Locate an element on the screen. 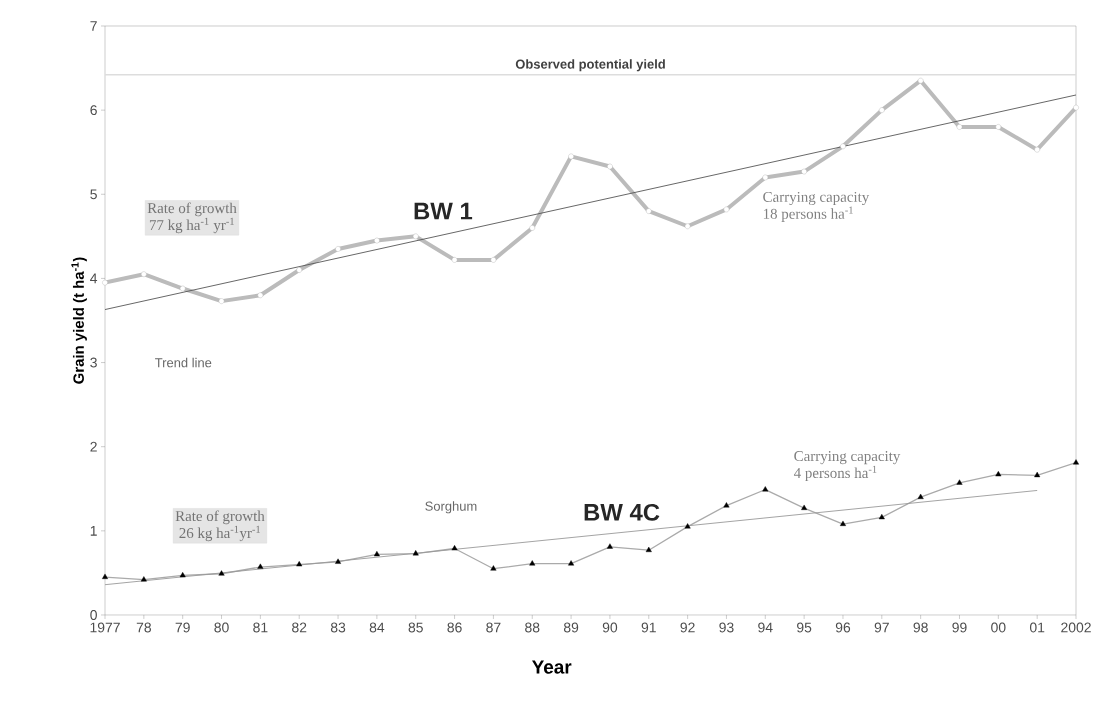  x-tick-label: 84 is located at coordinates (377, 627).